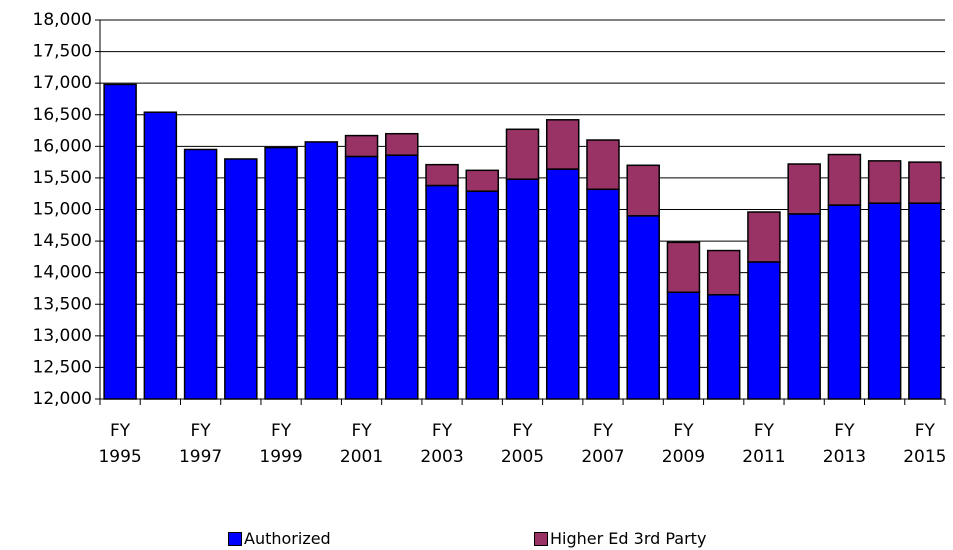 This screenshot has width=953, height=550. Describe the element at coordinates (62, 178) in the screenshot. I see `y-tick-label: 15,500` at that location.